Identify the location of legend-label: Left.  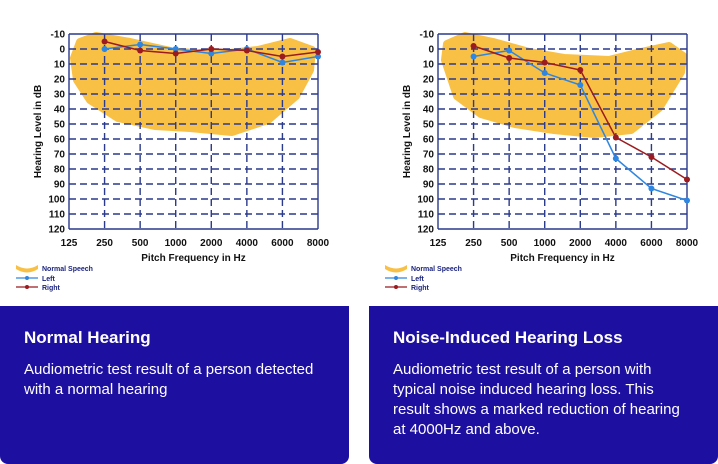
(49, 279).